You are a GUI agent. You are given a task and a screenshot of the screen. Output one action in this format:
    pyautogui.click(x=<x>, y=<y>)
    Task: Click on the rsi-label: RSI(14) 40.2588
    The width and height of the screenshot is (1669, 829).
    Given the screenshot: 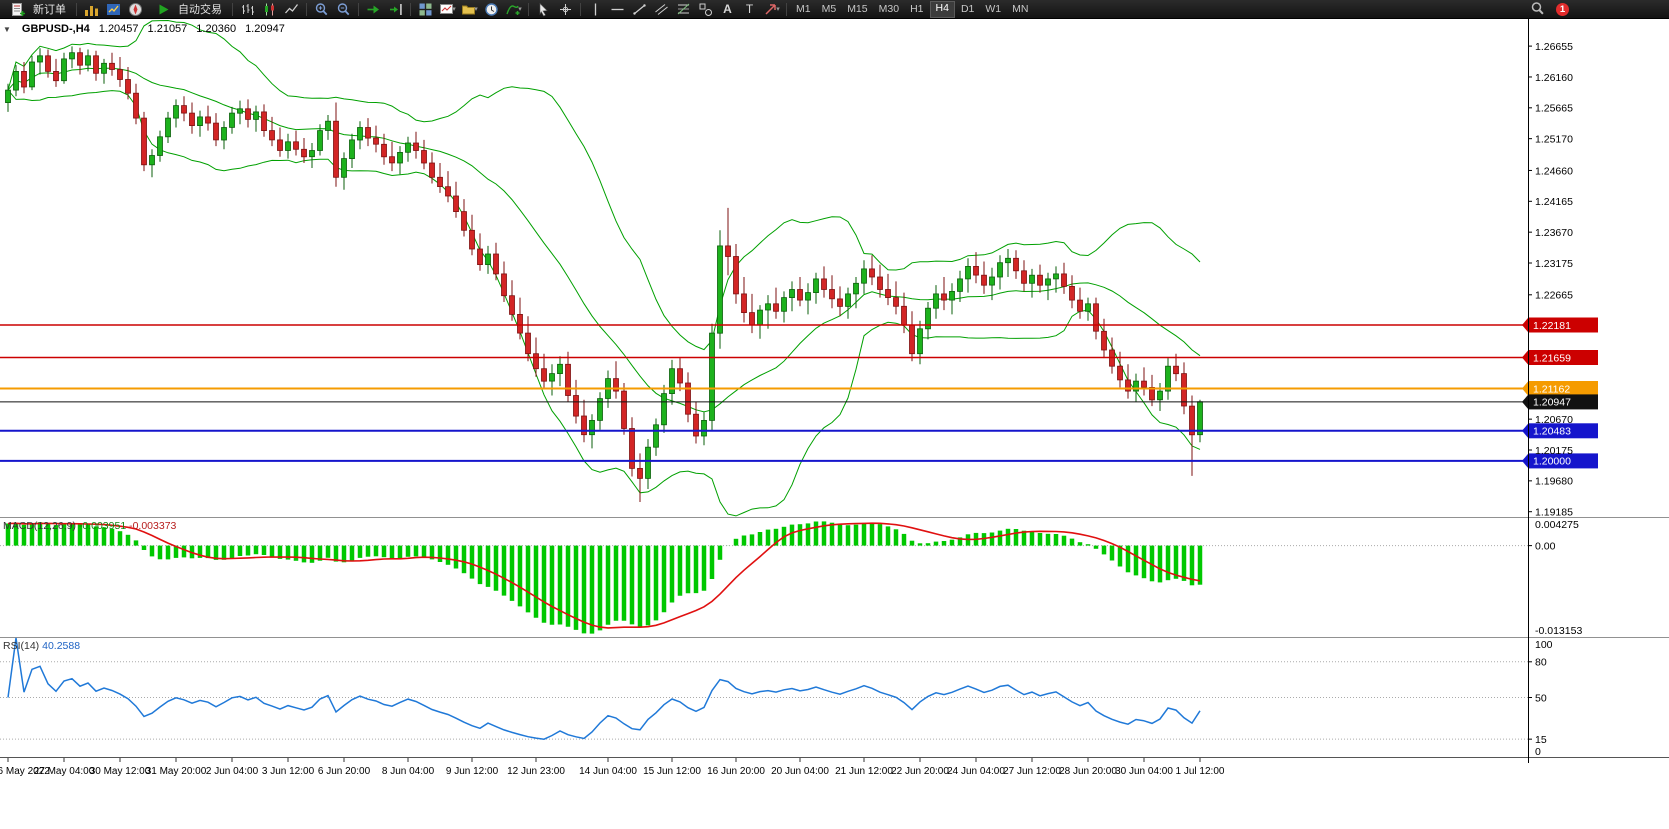 What is the action you would take?
    pyautogui.click(x=41, y=646)
    